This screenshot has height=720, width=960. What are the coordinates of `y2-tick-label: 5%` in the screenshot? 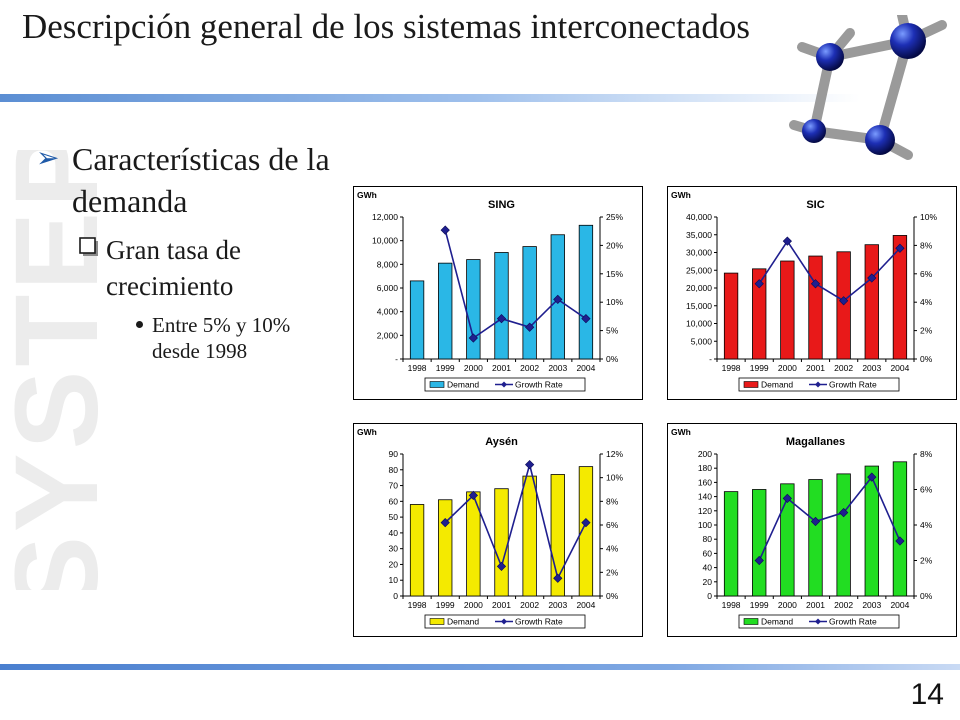 It's located at (612, 331).